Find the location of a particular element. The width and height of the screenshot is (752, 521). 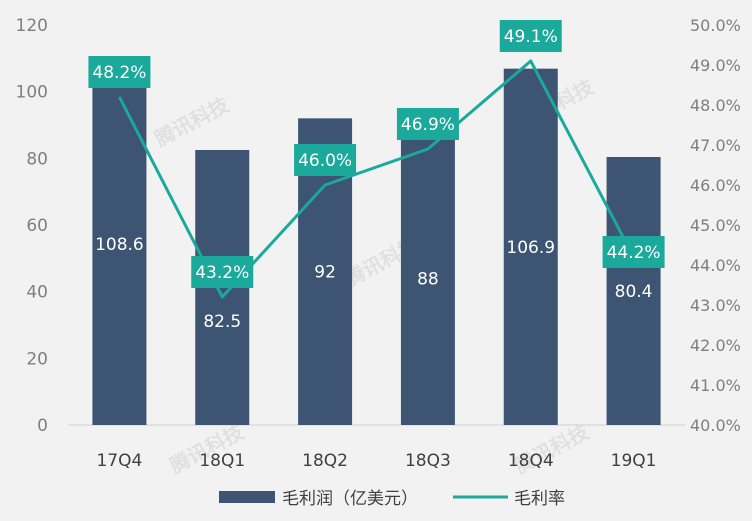

right-axis-tick-label: 42.0% is located at coordinates (715, 345).